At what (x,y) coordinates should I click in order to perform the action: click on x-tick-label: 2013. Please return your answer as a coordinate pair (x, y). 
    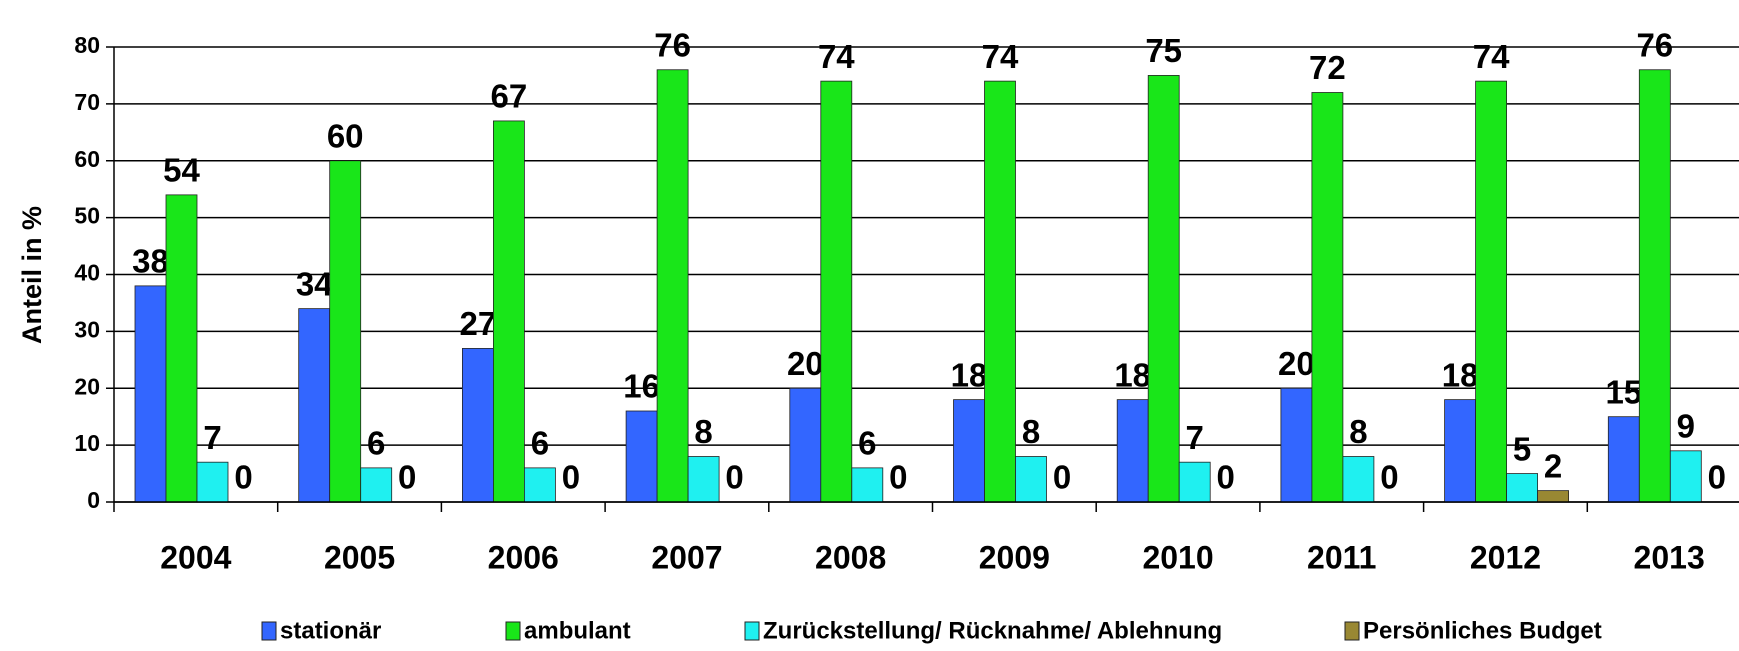
    Looking at the image, I should click on (1669, 557).